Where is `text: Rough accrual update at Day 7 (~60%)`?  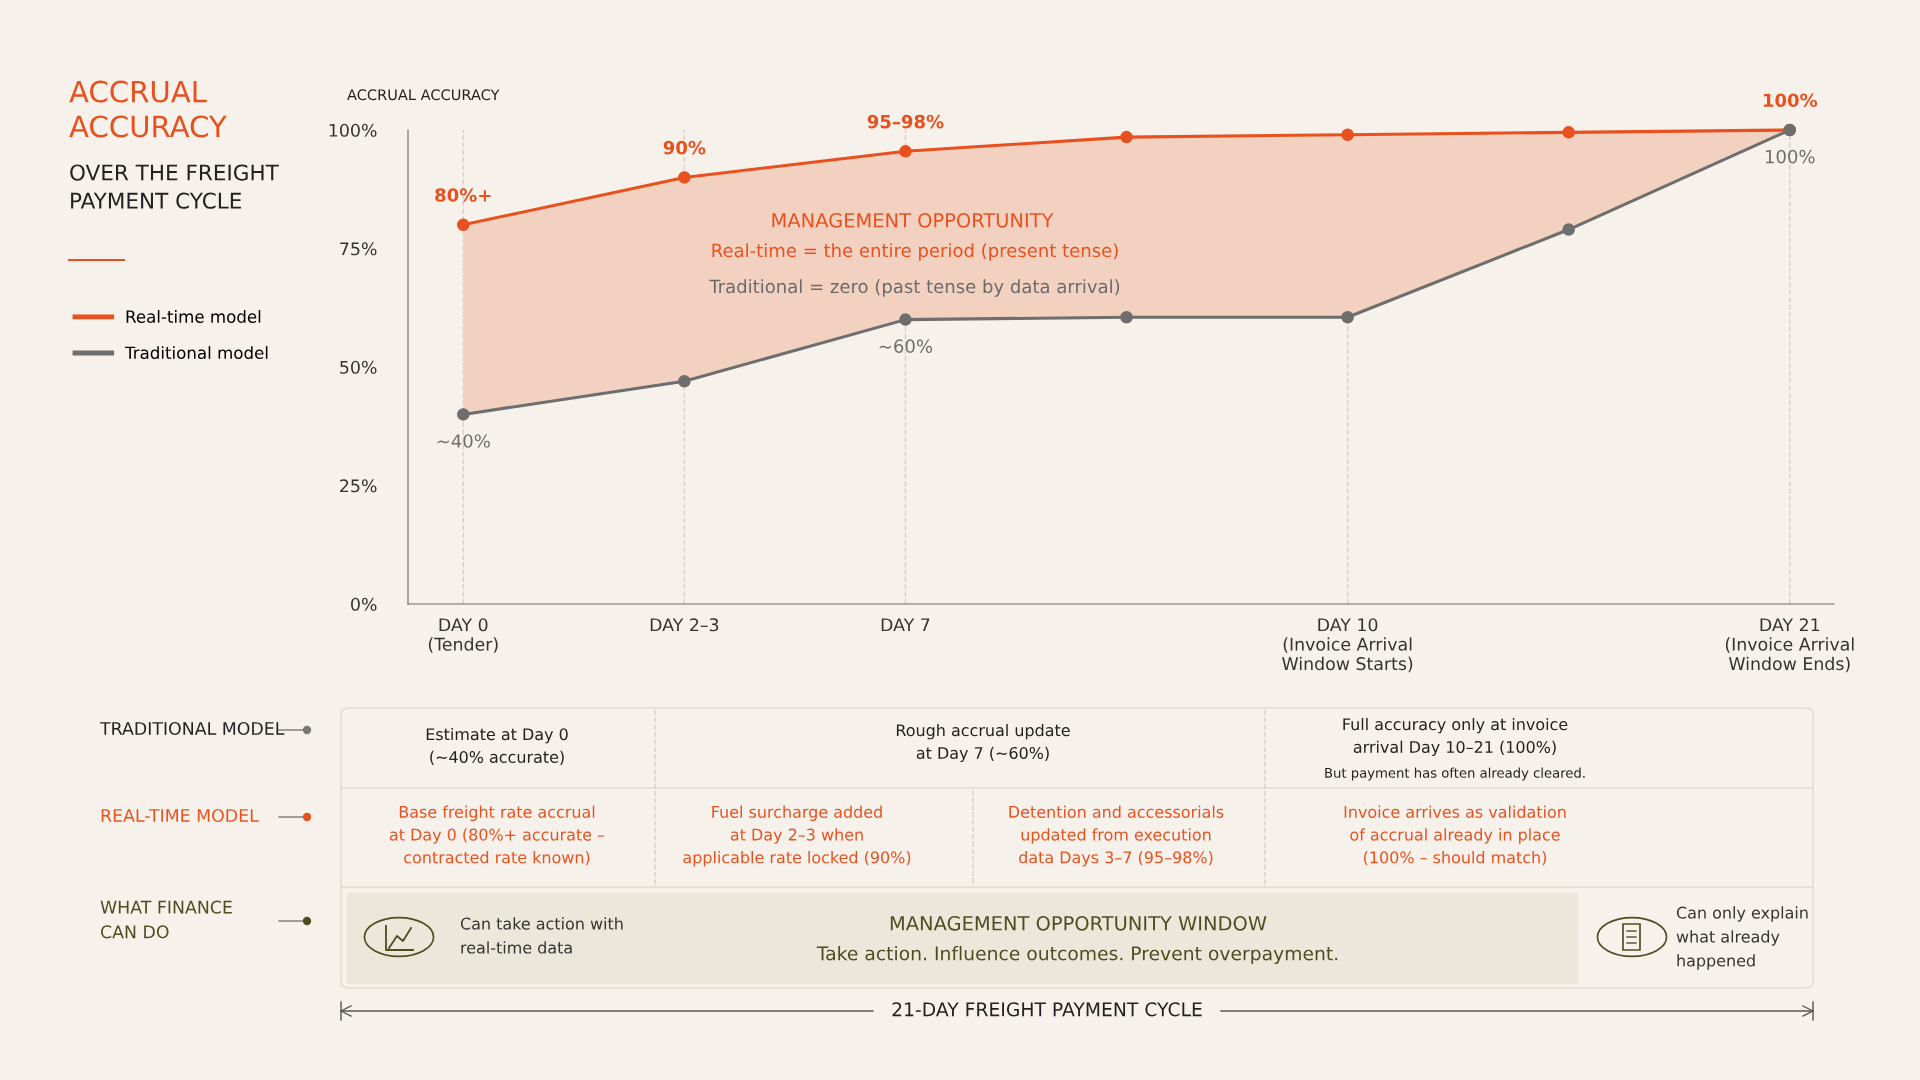 text: Rough accrual update at Day 7 (~60%) is located at coordinates (983, 743).